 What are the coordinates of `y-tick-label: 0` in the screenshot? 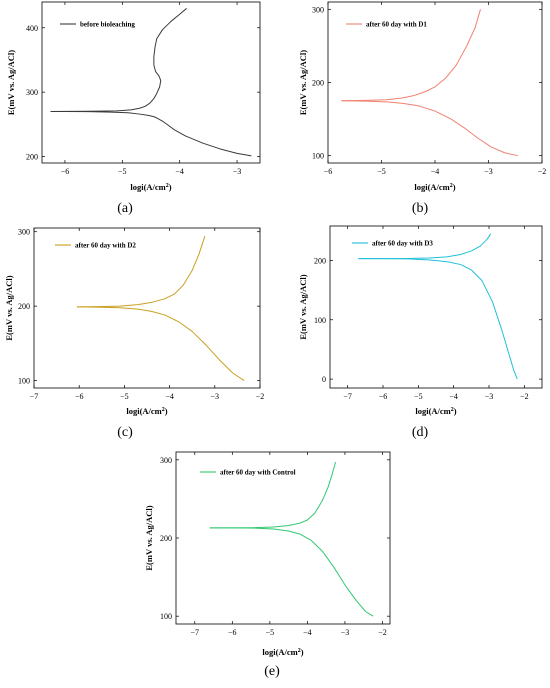 It's located at (324, 379).